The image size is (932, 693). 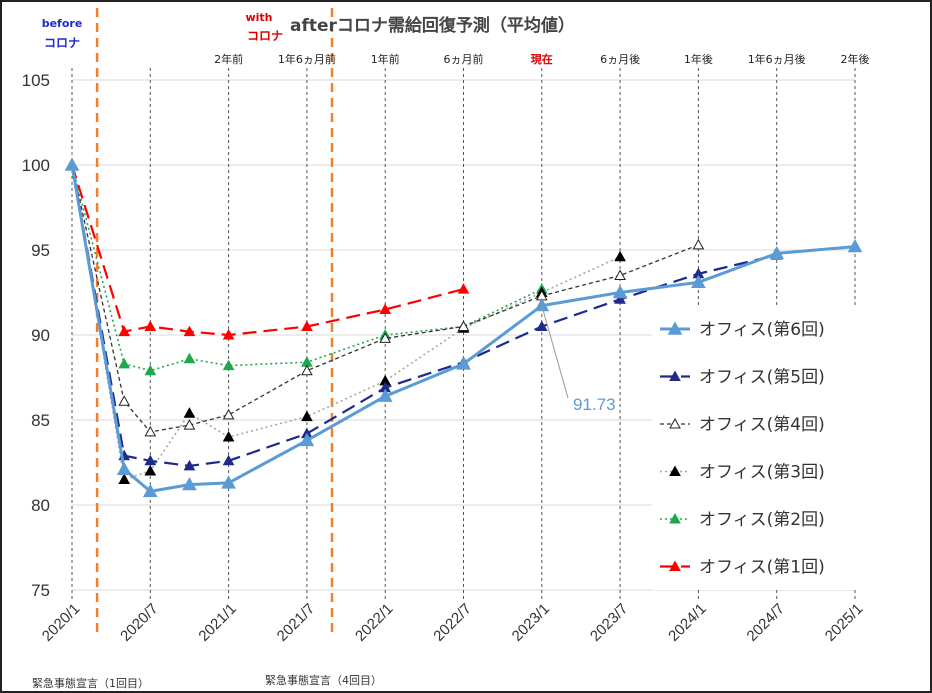 I want to click on footnote-1: 緊急事態宣言（1回目）, so click(x=90, y=683).